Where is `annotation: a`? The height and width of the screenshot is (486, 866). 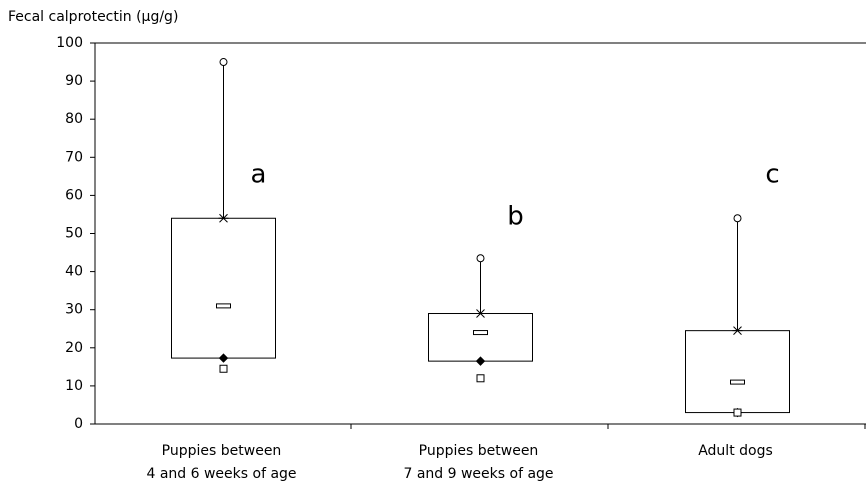 annotation: a is located at coordinates (259, 175).